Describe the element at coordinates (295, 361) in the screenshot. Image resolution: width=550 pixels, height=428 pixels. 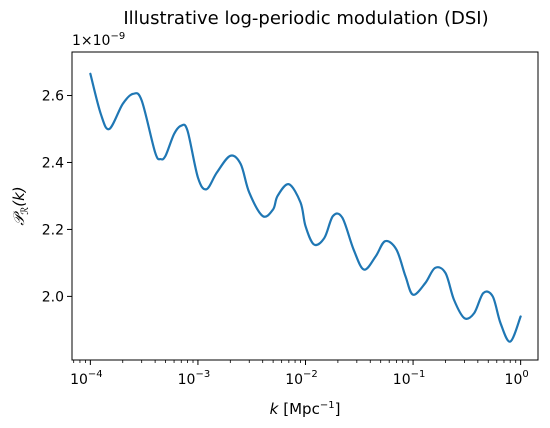
I see `x-axis-minor-ticks` at that location.